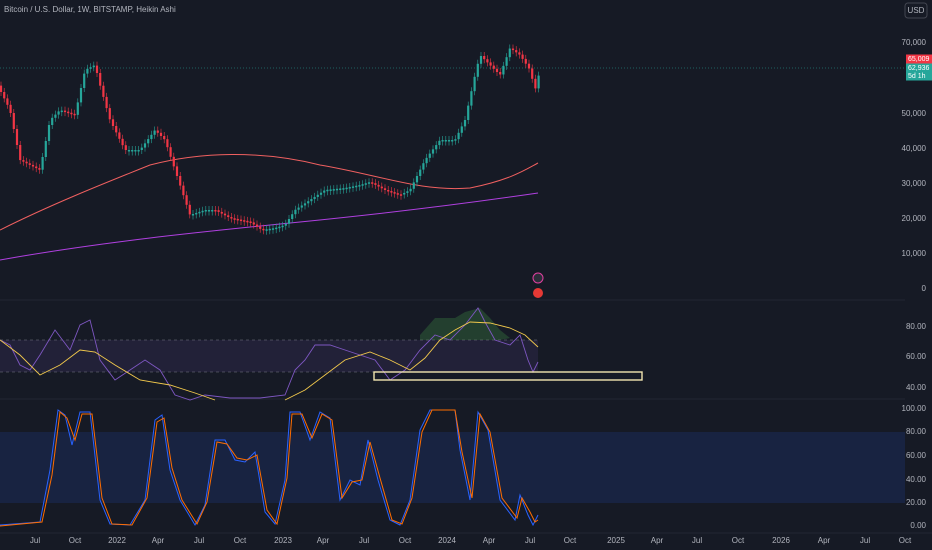  I want to click on time-label: 2022, so click(117, 540).